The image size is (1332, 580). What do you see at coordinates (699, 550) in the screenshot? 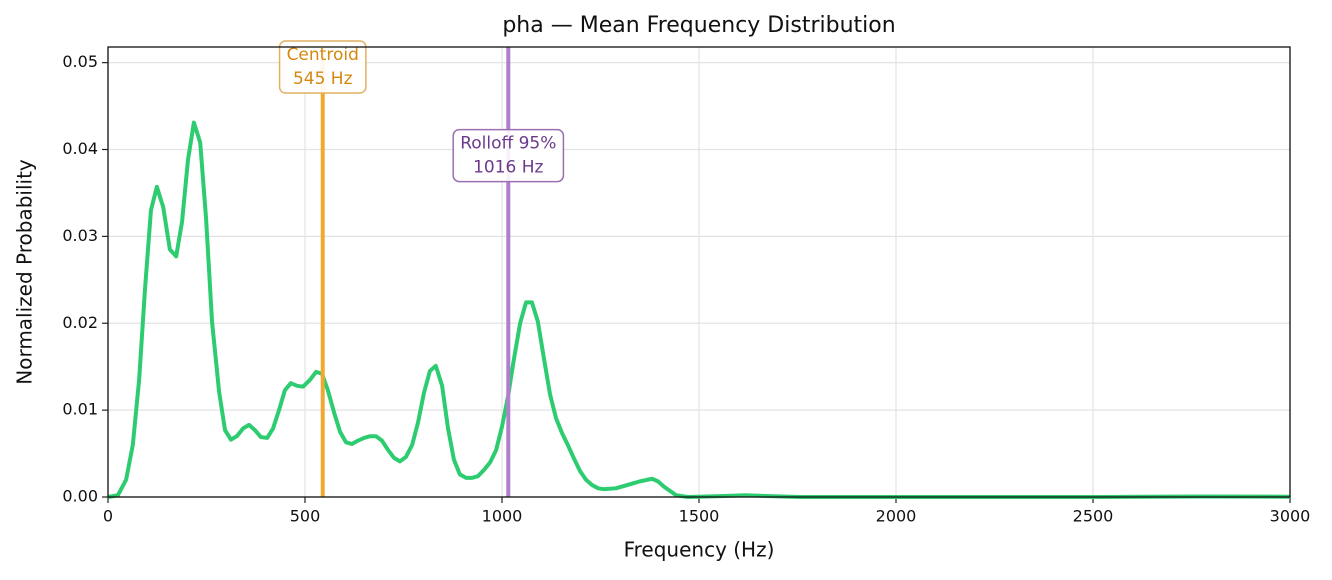
I see `x-axis-label: Frequency (Hz)` at bounding box center [699, 550].